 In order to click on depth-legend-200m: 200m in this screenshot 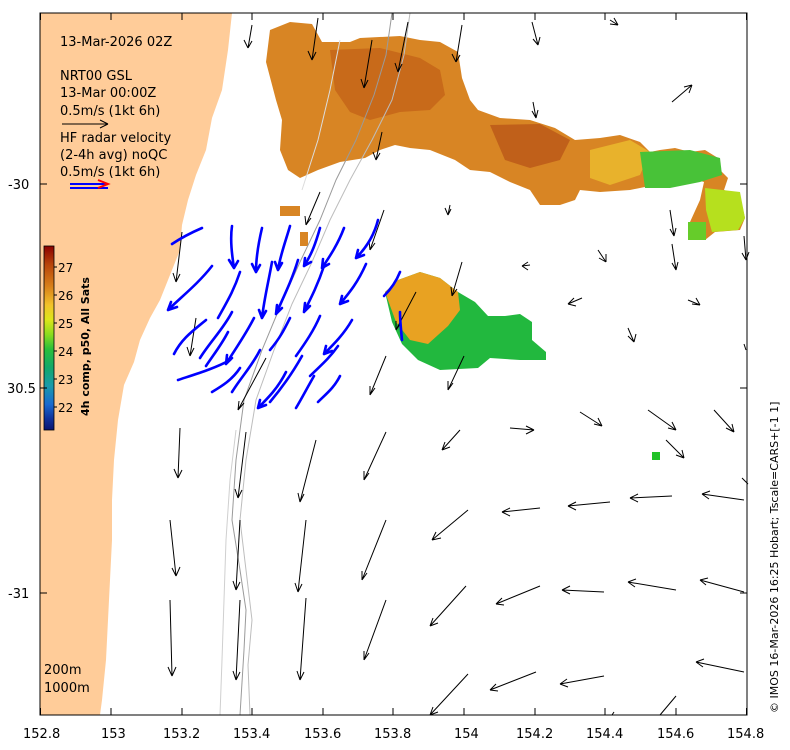, I will do `click(62, 670)`.